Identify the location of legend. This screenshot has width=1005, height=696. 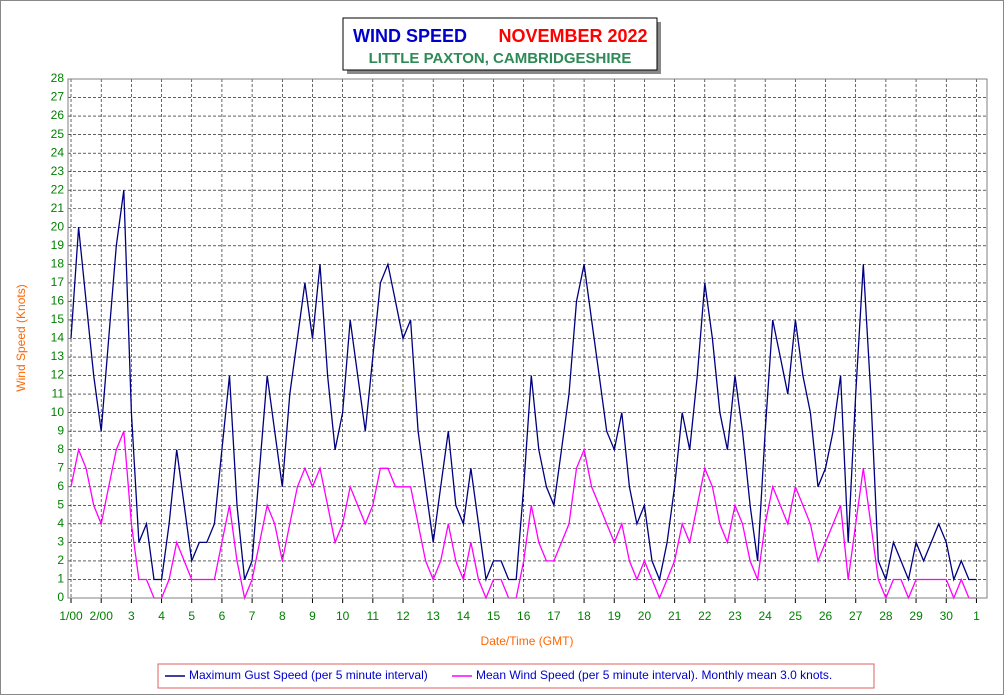
(516, 676).